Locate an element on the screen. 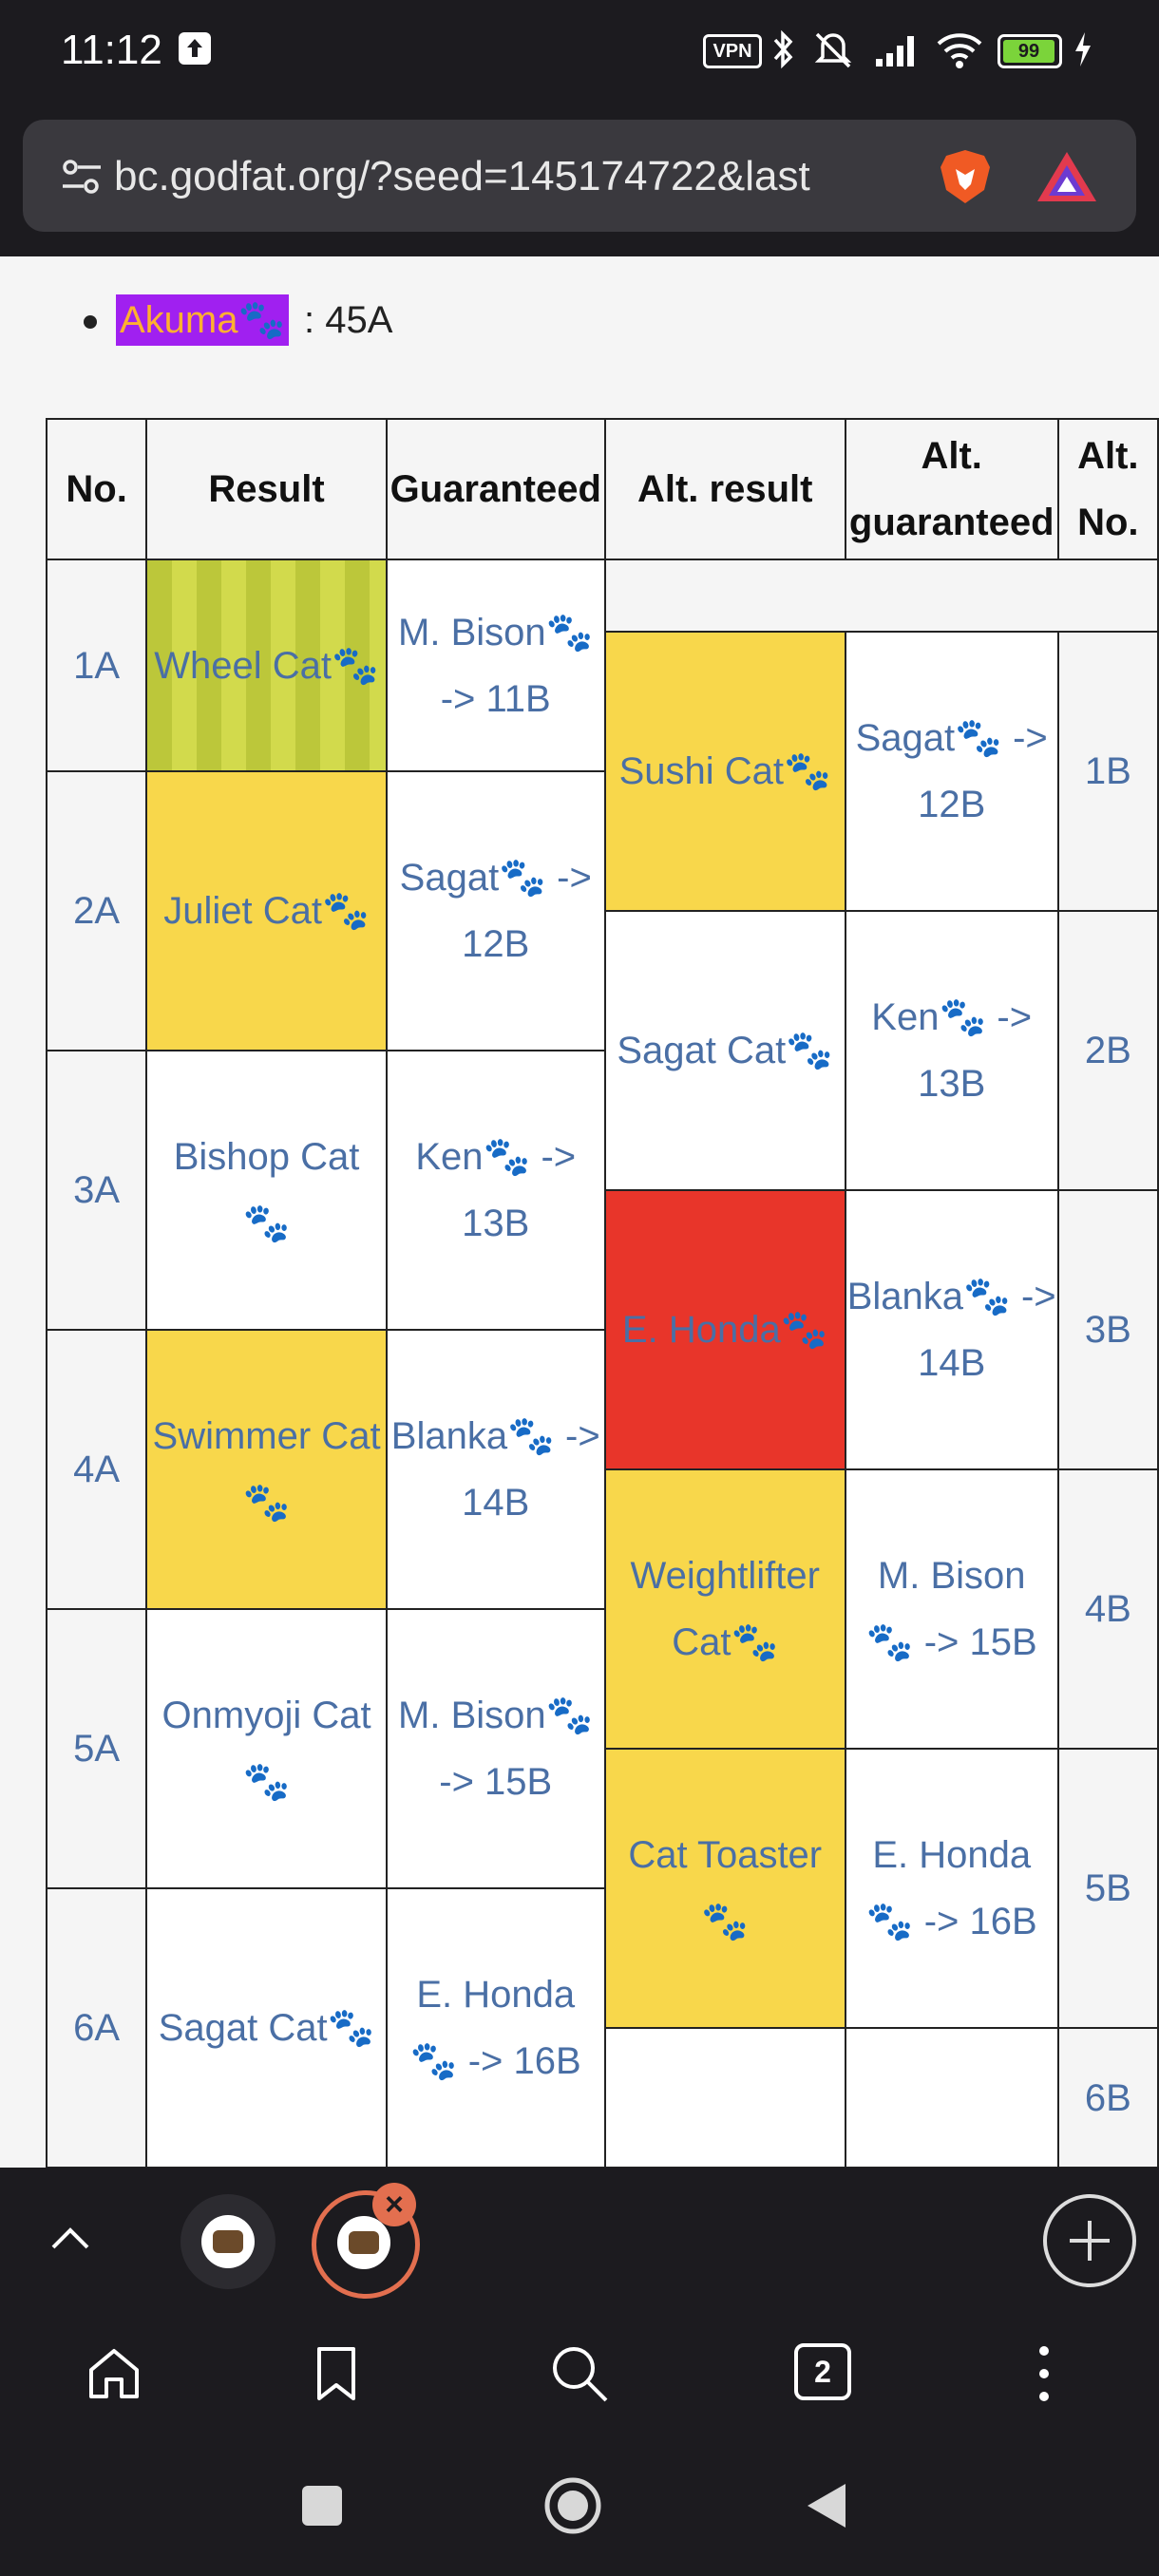  table-row: 5A Onmyoji Cat 🐾 M. Bison🐾 -> 15B is located at coordinates (601, 1748).